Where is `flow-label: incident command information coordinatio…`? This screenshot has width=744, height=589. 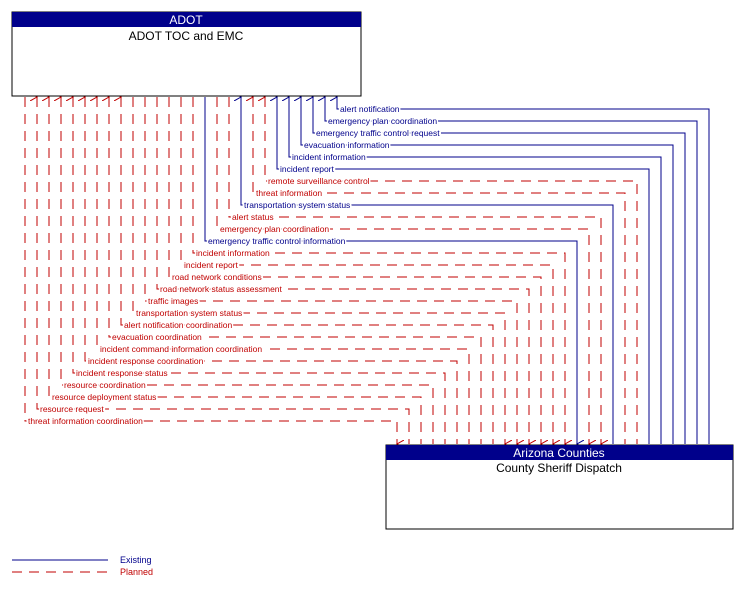
flow-label: incident command information coordinatio… is located at coordinates (181, 349).